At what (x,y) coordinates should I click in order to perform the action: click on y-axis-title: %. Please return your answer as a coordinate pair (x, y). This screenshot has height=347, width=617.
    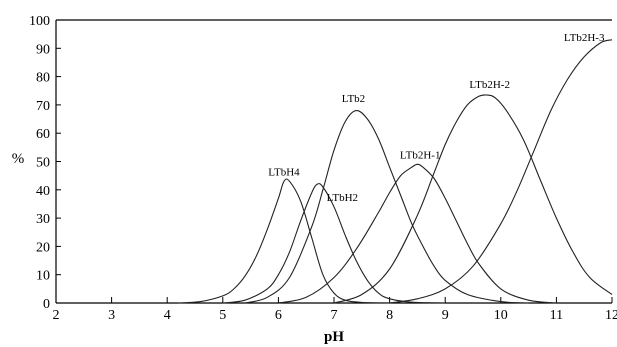
    Looking at the image, I should click on (18, 159).